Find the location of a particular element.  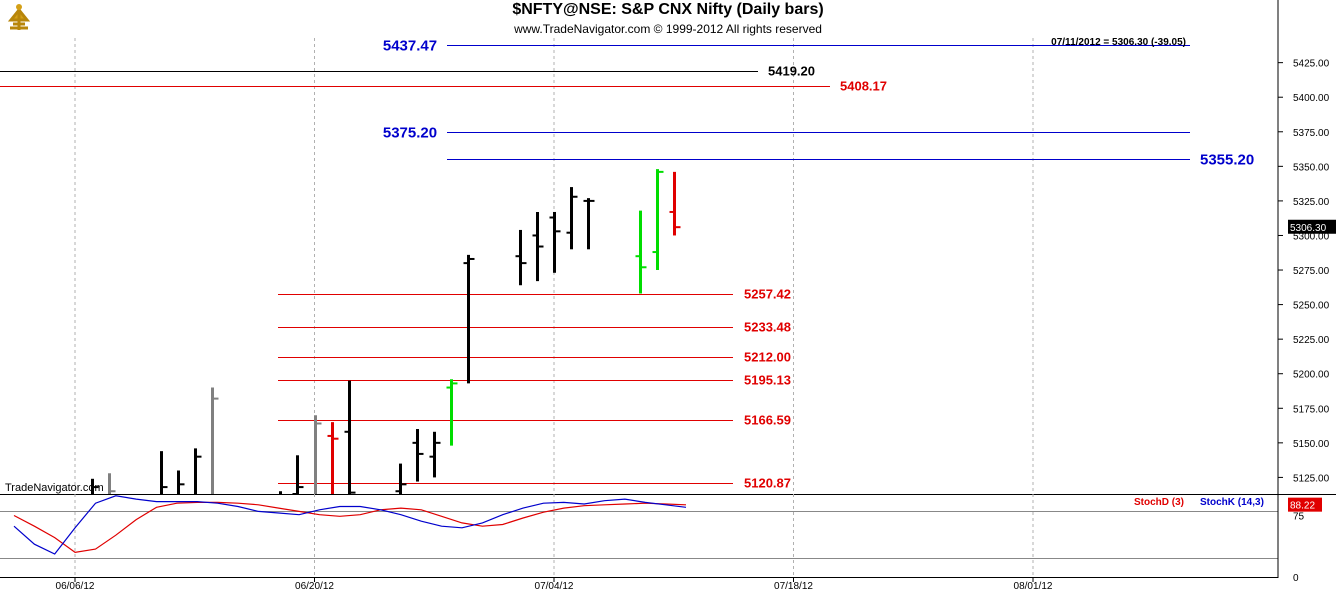

y-tick-label: 5375.00 is located at coordinates (1311, 133).